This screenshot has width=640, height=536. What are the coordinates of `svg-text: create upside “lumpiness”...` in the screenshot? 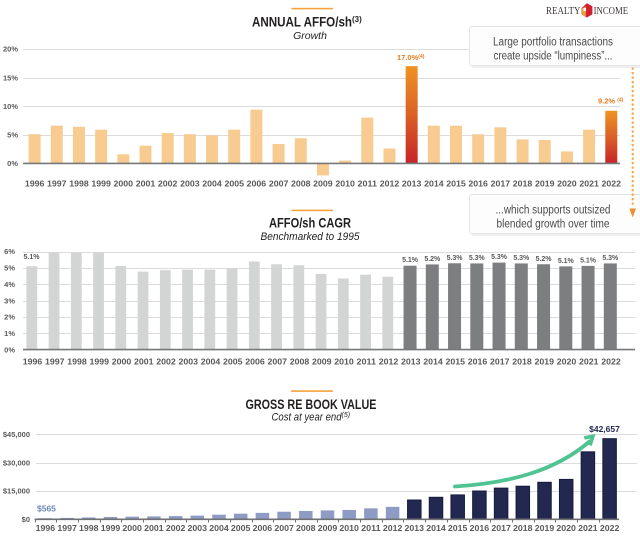 It's located at (553, 57).